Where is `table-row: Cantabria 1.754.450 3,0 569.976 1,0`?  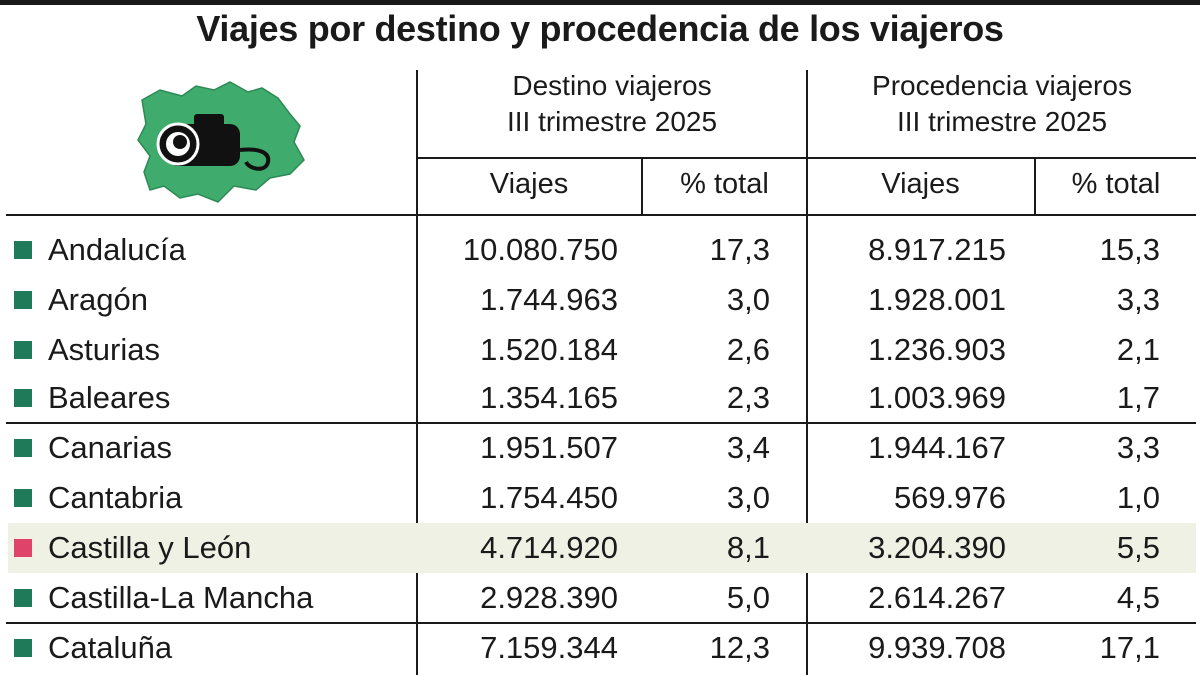
table-row: Cantabria 1.754.450 3,0 569.976 1,0 is located at coordinates (602, 498).